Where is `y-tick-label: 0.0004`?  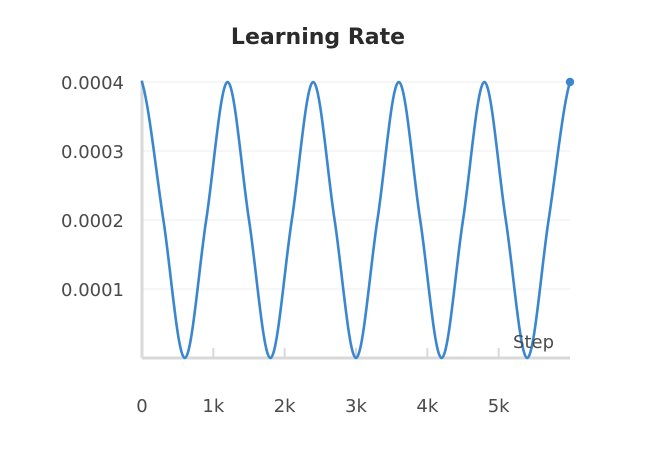 y-tick-label: 0.0004 is located at coordinates (92, 83).